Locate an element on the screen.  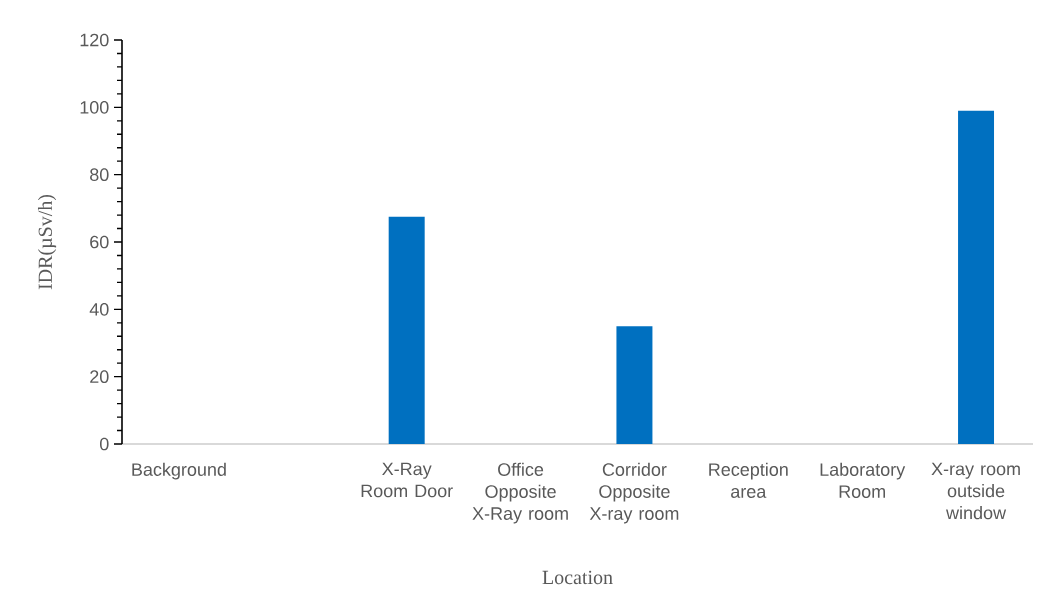
y-tick-label: 80 is located at coordinates (99, 175).